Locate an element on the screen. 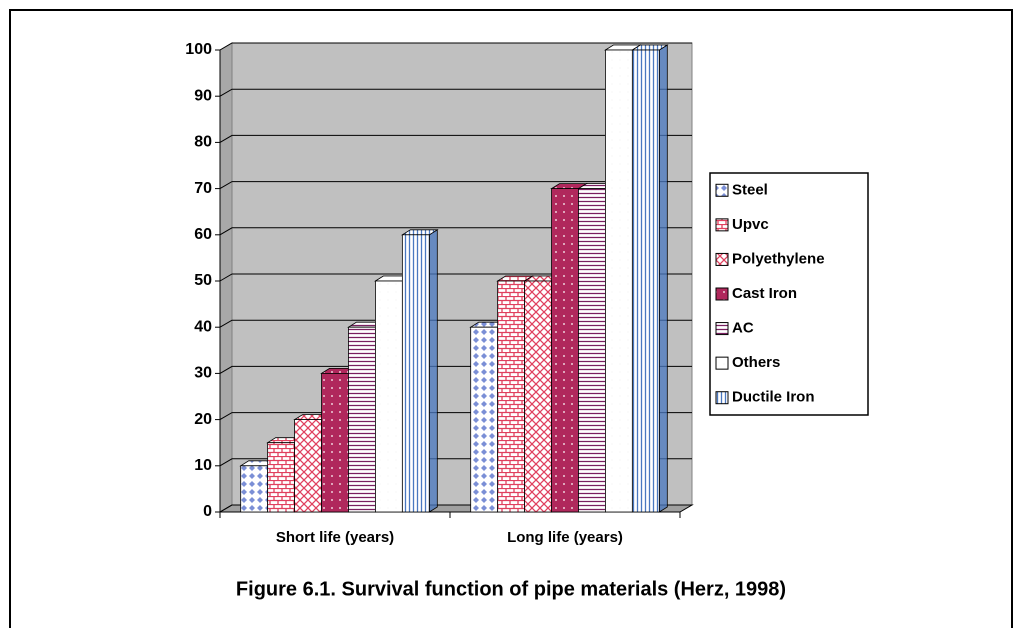 This screenshot has height=628, width=1022. legend-label: Upvc is located at coordinates (750, 224).